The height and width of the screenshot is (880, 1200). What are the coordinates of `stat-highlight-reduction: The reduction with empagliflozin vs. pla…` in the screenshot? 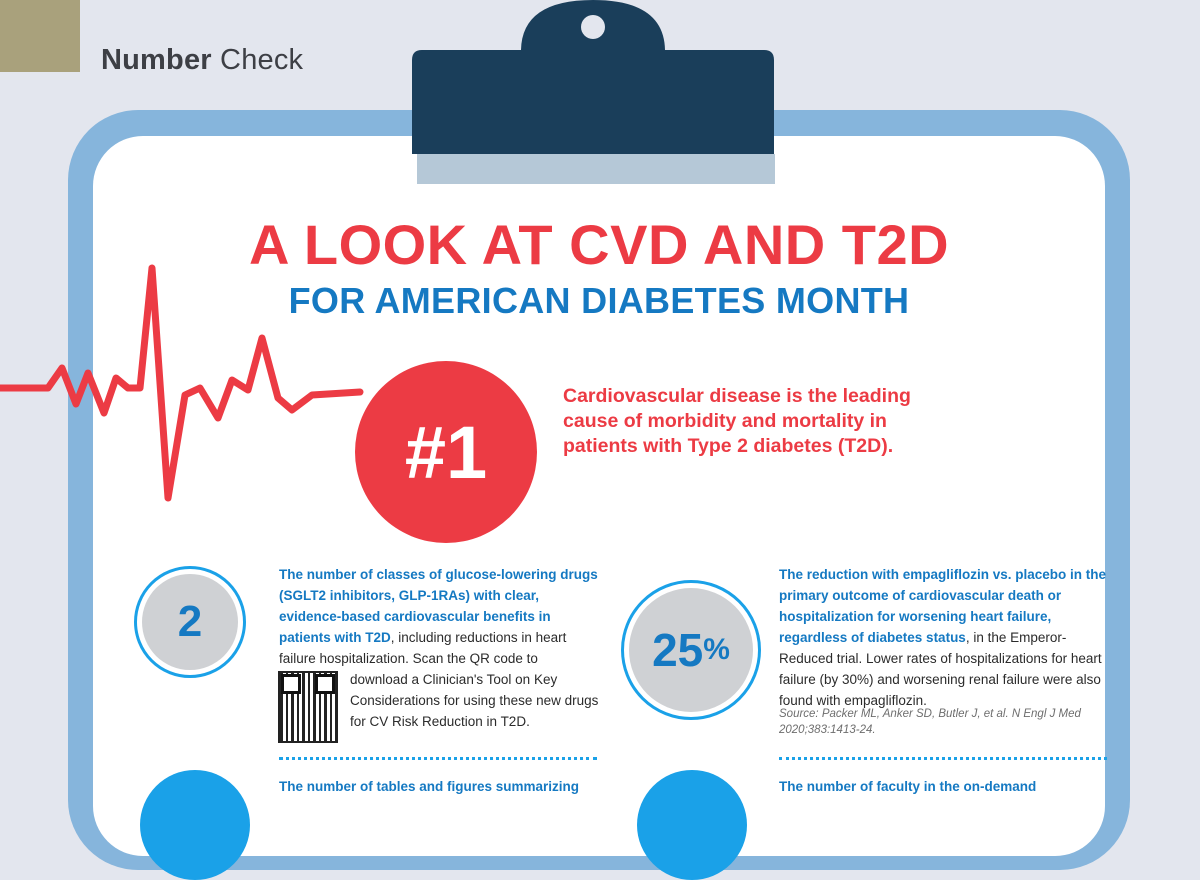 It's located at (943, 606).